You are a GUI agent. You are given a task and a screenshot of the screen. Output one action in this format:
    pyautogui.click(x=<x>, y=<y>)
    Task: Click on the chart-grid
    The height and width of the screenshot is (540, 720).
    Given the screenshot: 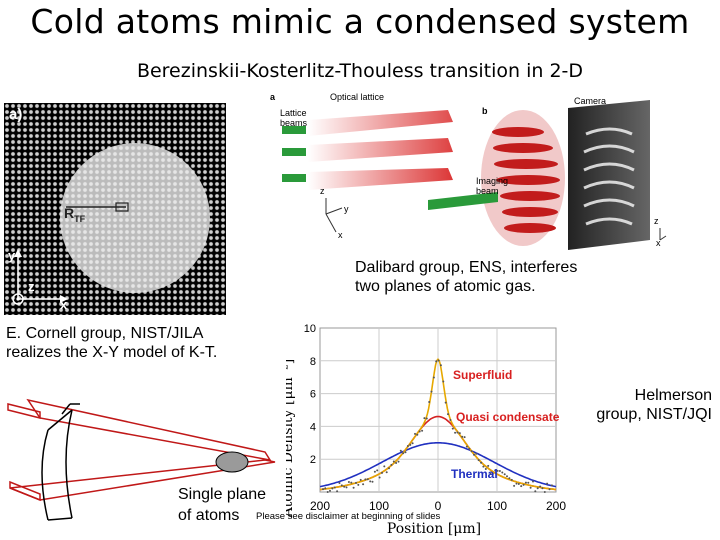 What is the action you would take?
    pyautogui.click(x=438, y=410)
    